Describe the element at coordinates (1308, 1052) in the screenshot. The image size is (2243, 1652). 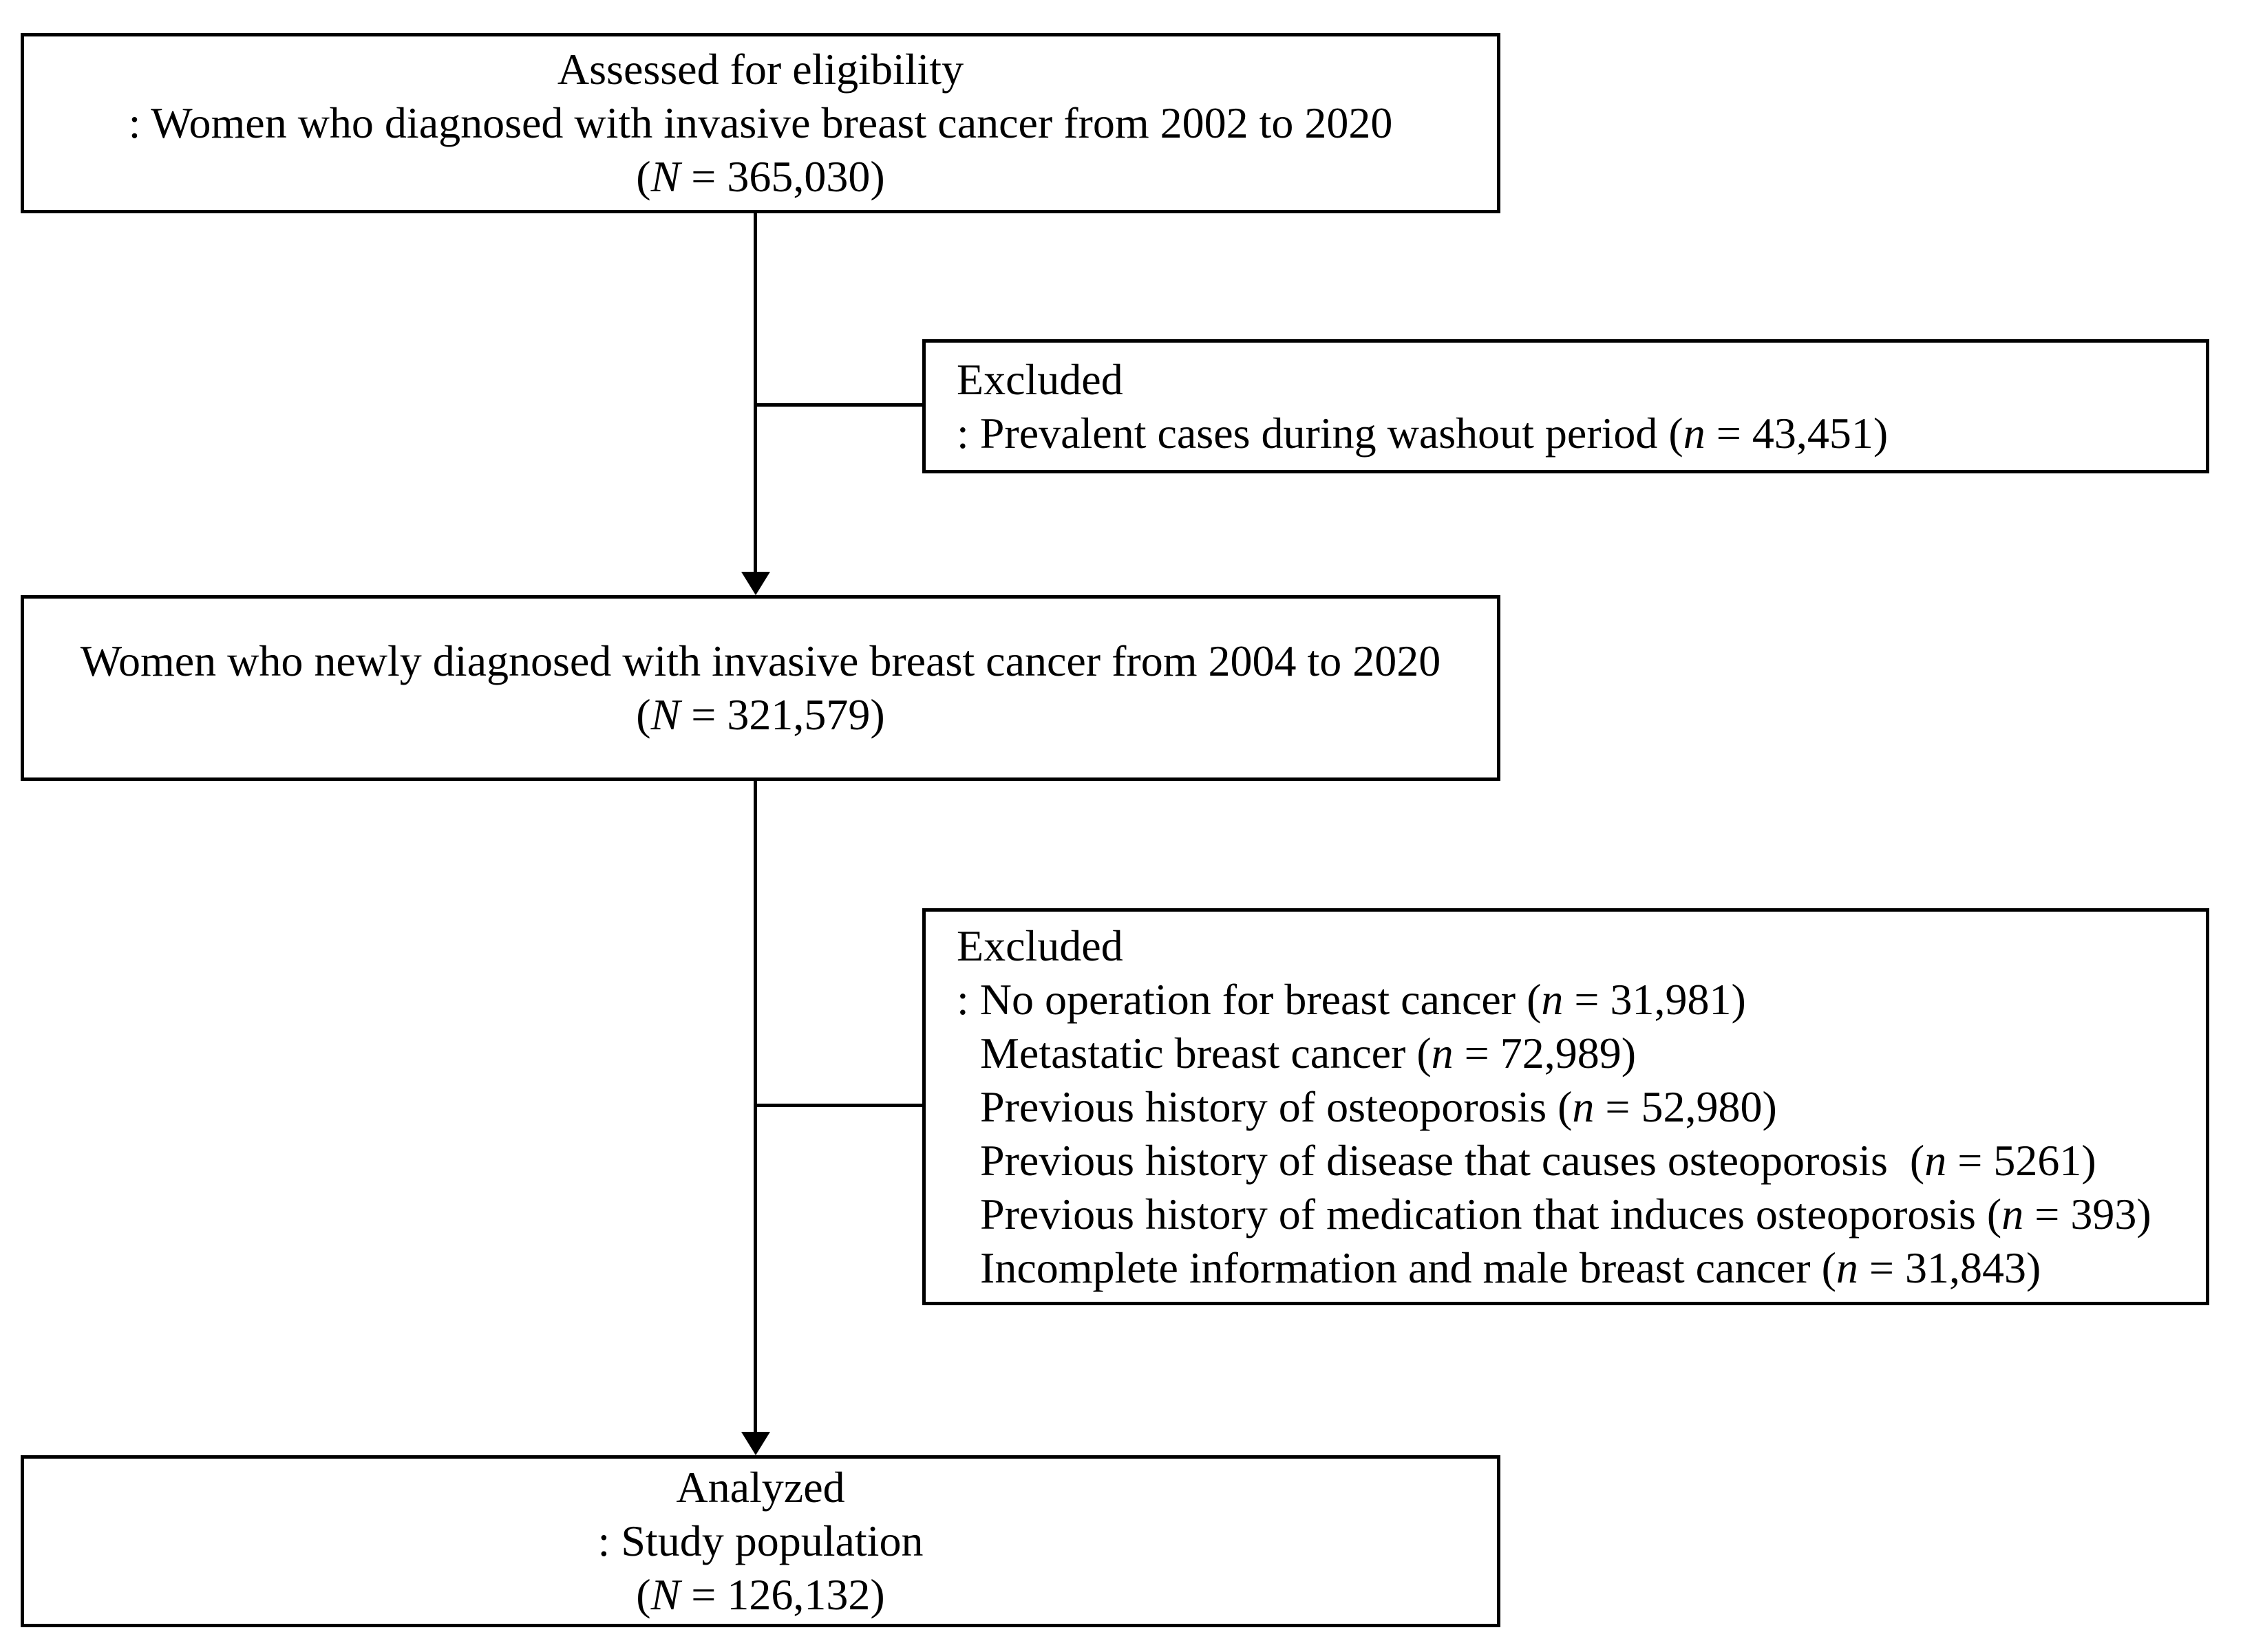
I see `text-line: Metastatic breast cancer (n = 72,989)` at that location.